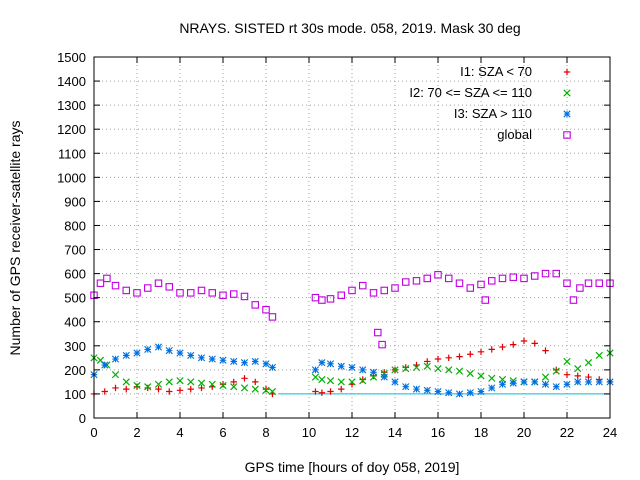  I want to click on y-tick-label: 1400, so click(71, 81).